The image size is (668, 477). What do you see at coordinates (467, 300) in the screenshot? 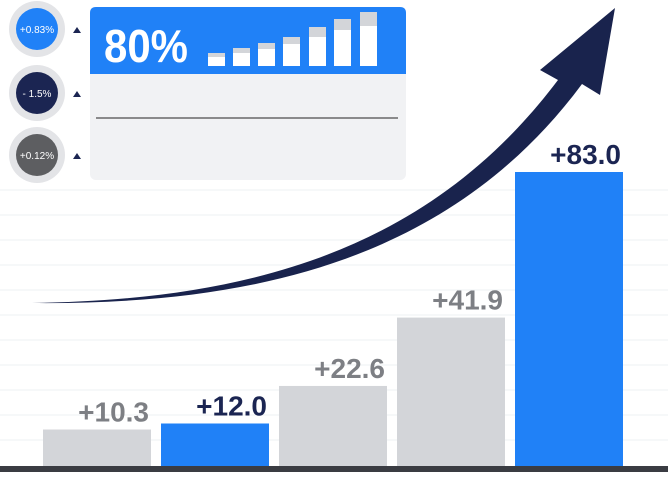
I see `value-label: +41.9` at bounding box center [467, 300].